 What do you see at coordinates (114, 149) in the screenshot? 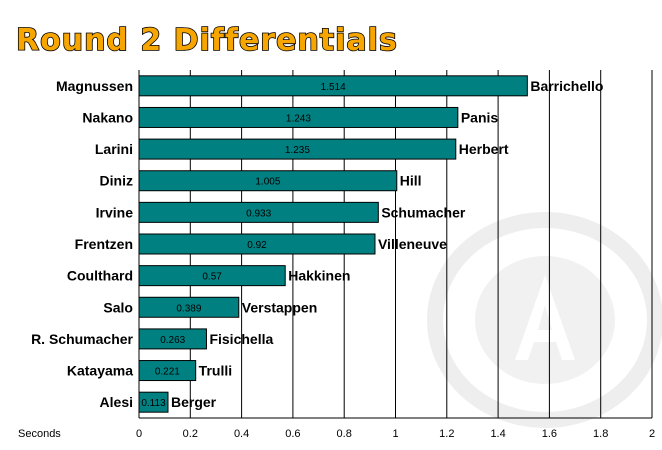
I see `category-label: Larini` at bounding box center [114, 149].